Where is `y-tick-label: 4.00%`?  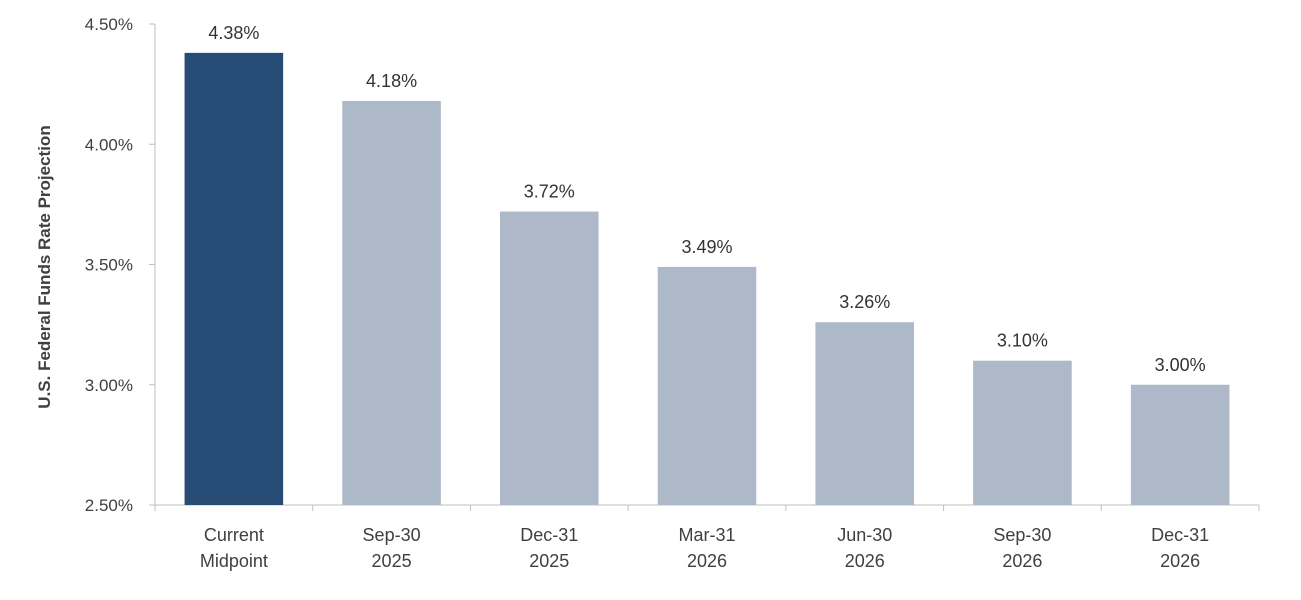
y-tick-label: 4.00% is located at coordinates (109, 144).